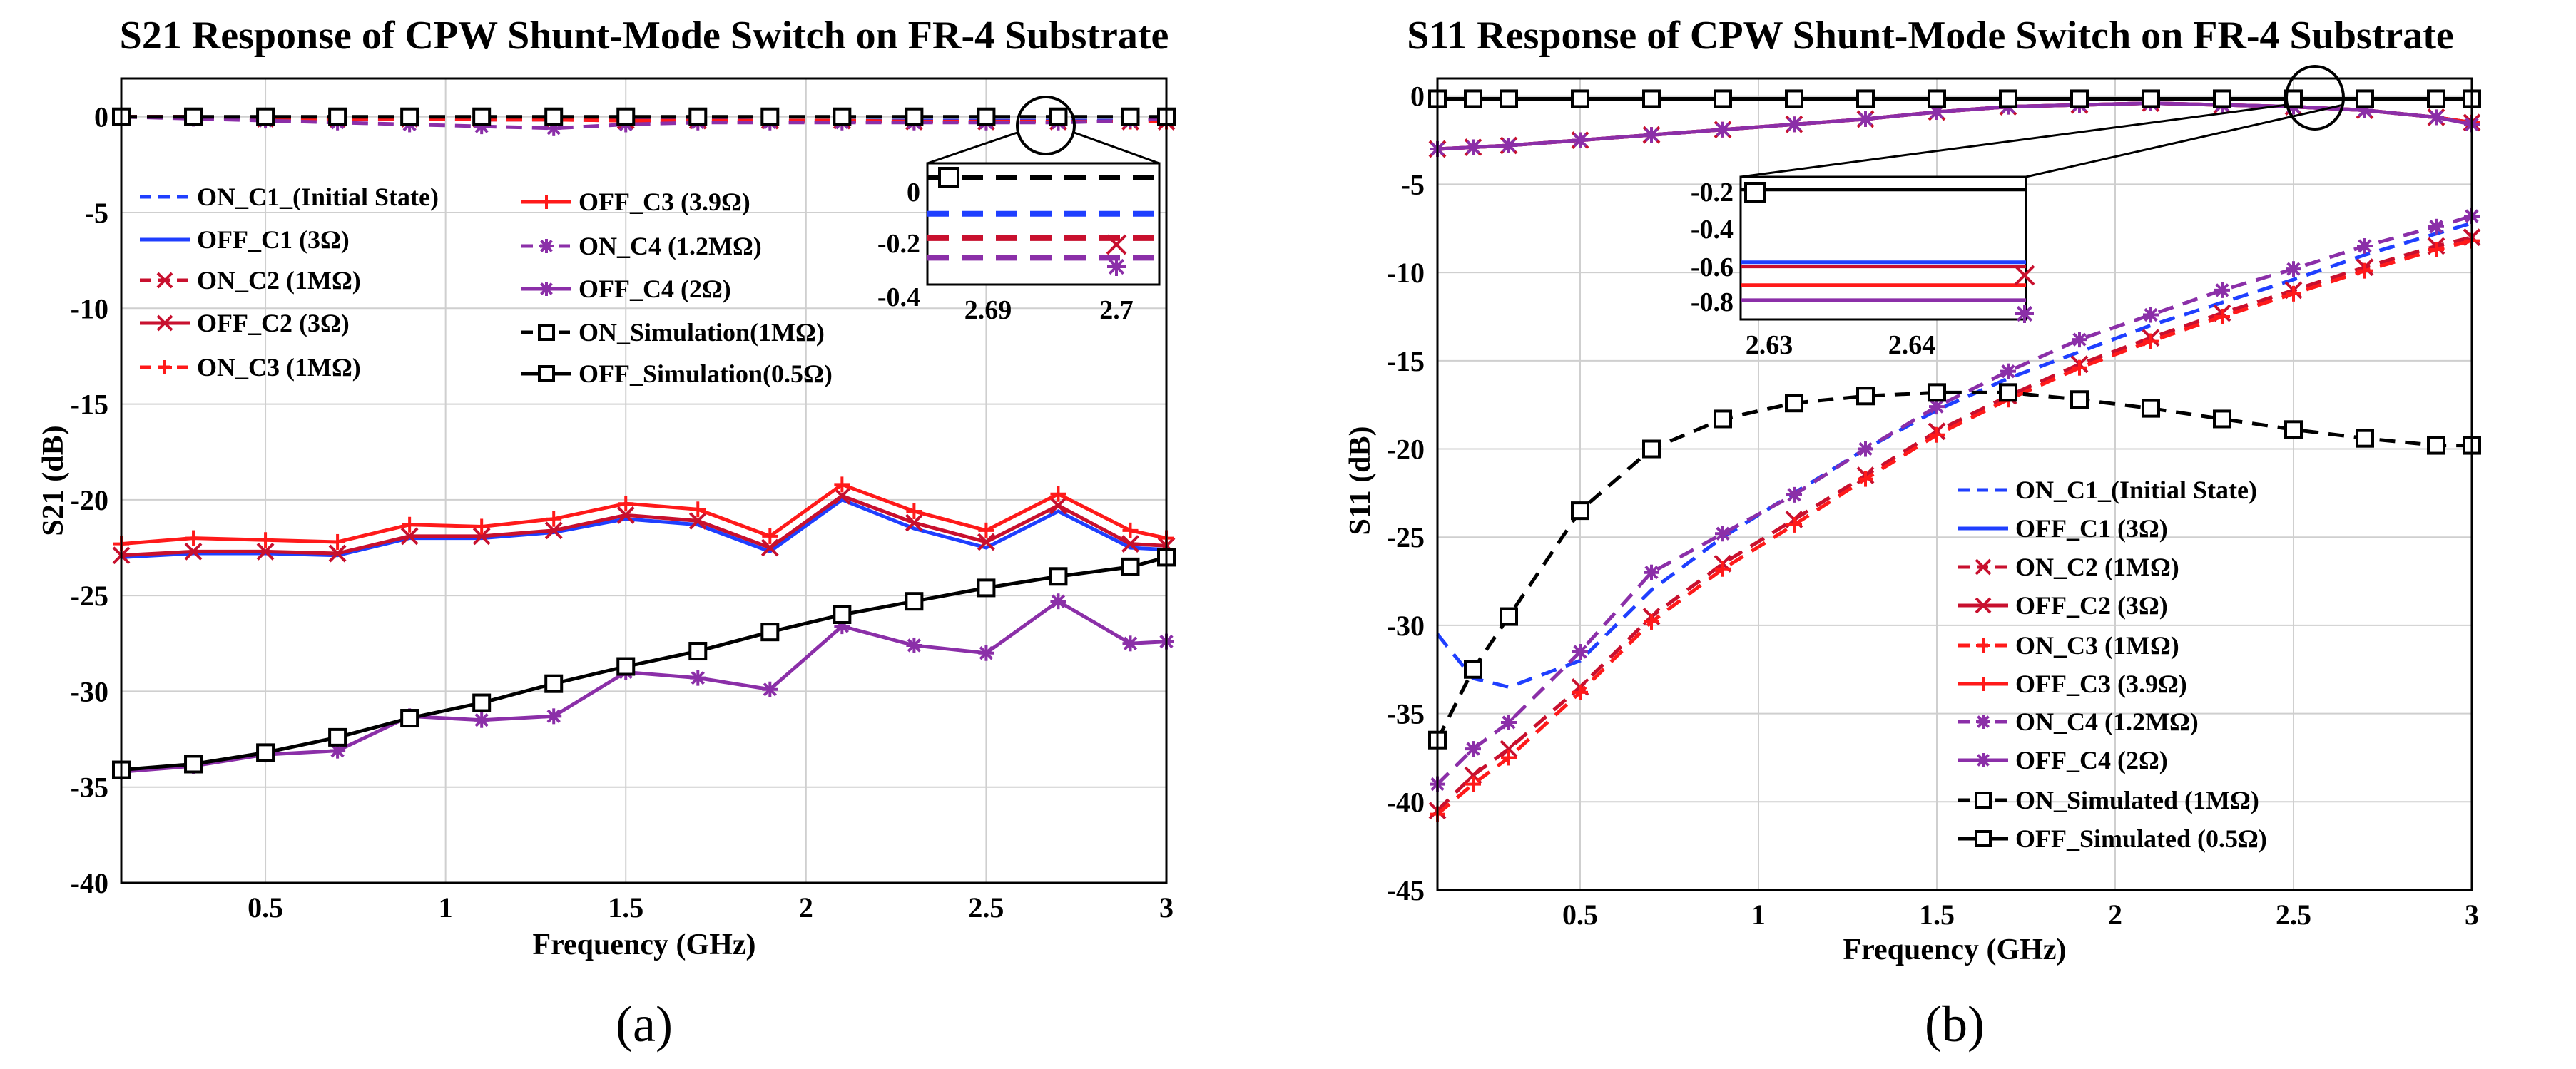  What do you see at coordinates (2293, 915) in the screenshot?
I see `x-tick-label: 2.5` at bounding box center [2293, 915].